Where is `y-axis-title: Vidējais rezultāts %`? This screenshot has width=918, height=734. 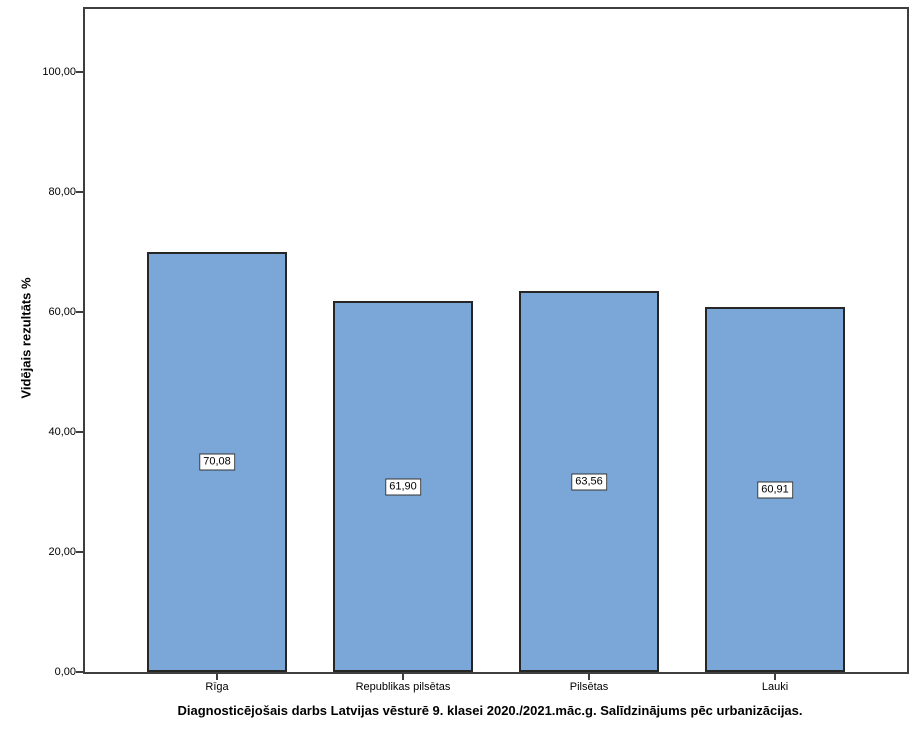 y-axis-title: Vidējais rezultāts % is located at coordinates (26, 338).